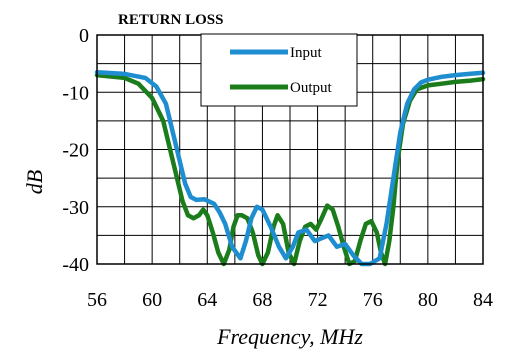  Describe the element at coordinates (75, 208) in the screenshot. I see `y-tick-label: -30` at that location.